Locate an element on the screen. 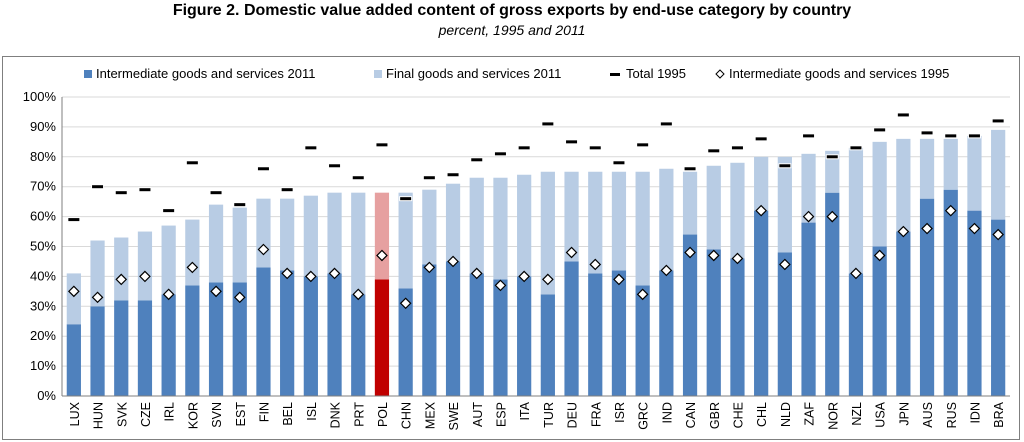 The width and height of the screenshot is (1024, 442). x-tick-label: AUT is located at coordinates (478, 414).